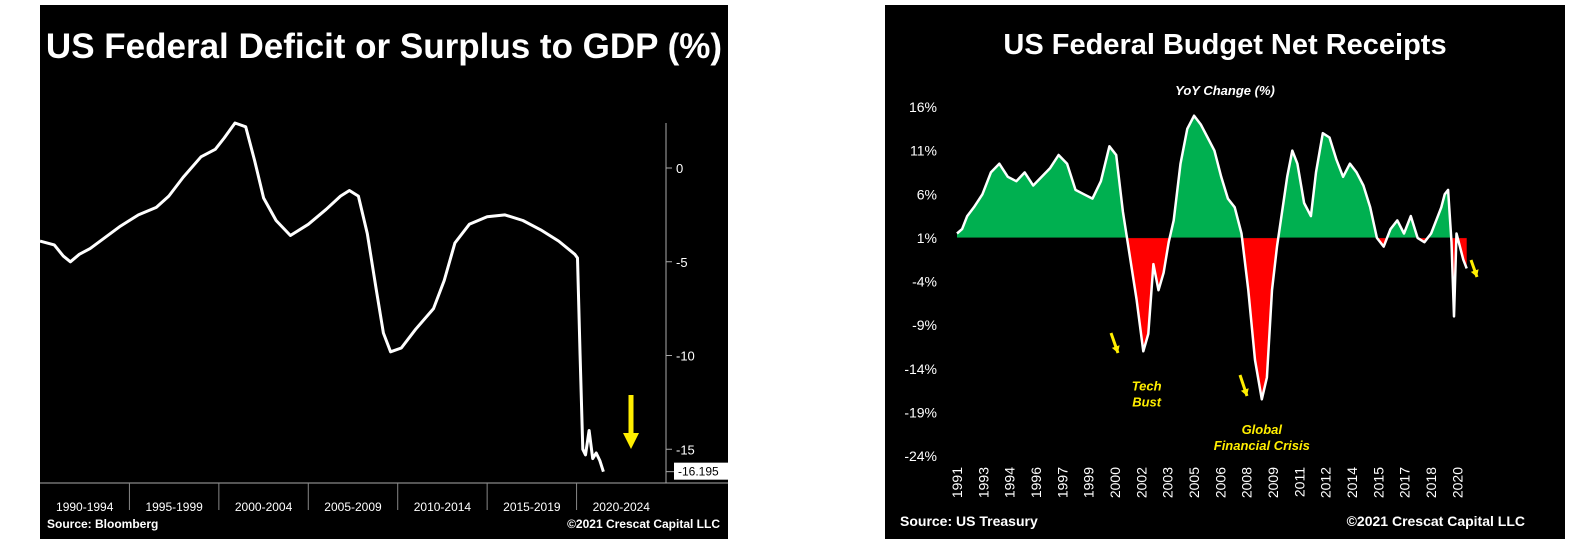  Describe the element at coordinates (1036, 482) in the screenshot. I see `right-x-tick-label: 1996` at that location.